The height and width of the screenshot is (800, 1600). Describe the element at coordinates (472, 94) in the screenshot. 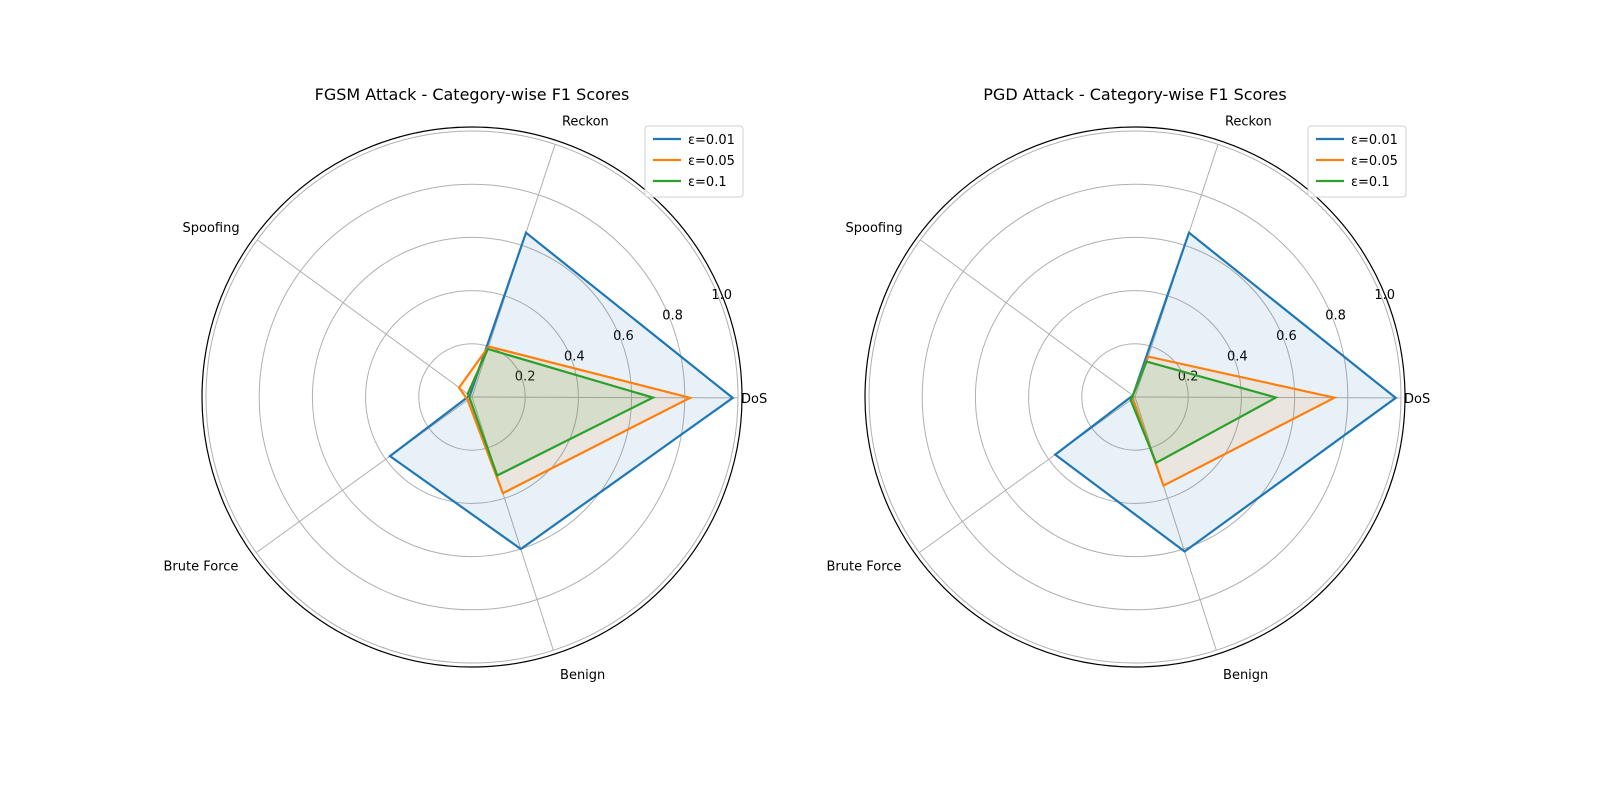

I see `chart-title: FGSM Attack - Category-wise F1 Scores` at that location.